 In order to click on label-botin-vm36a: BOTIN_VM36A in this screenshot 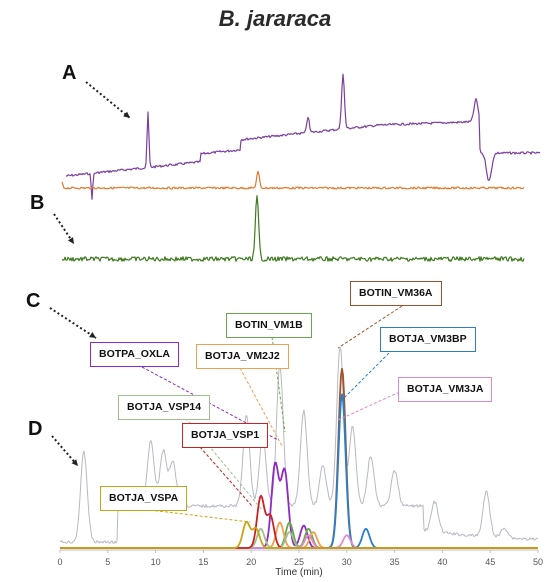, I will do `click(396, 293)`.